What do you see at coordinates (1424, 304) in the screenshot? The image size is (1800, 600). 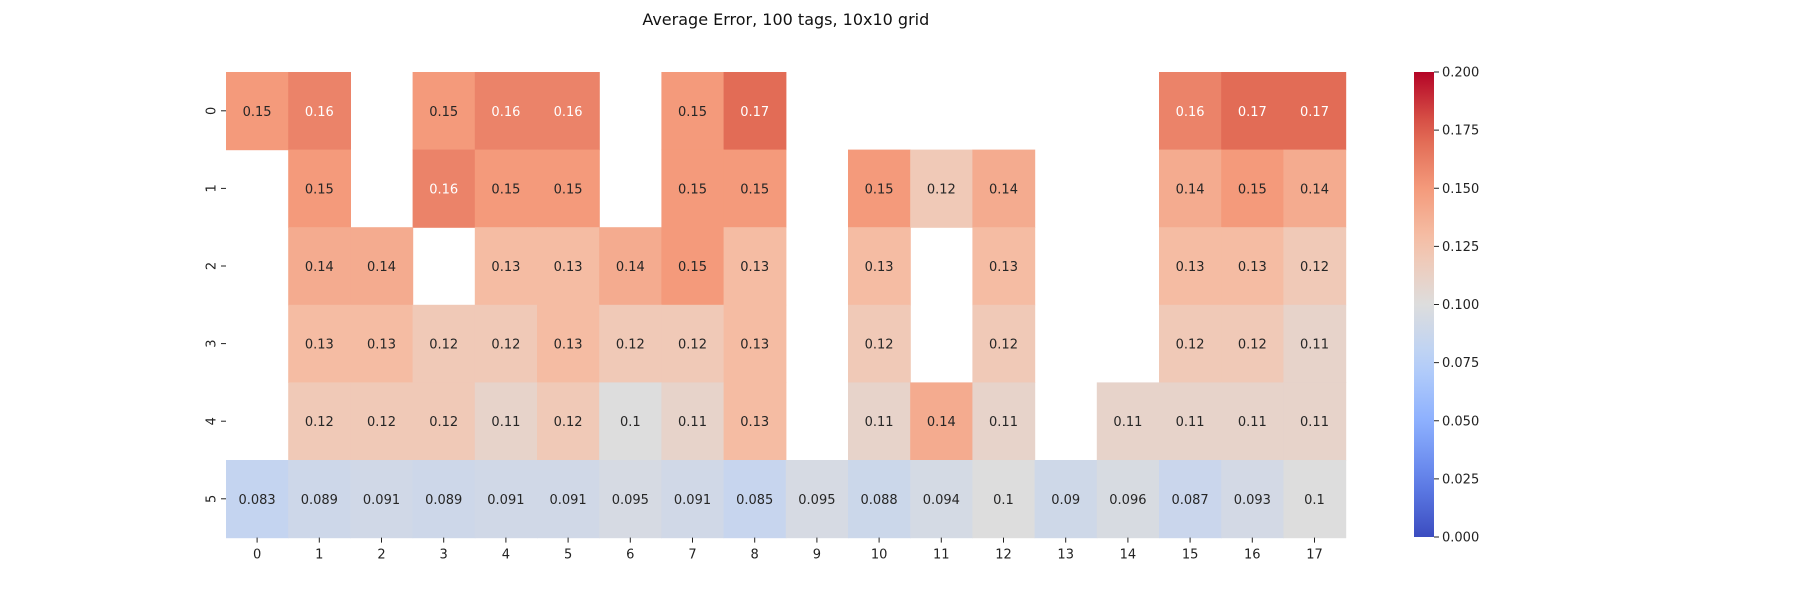 I see `colorbar-gradient` at bounding box center [1424, 304].